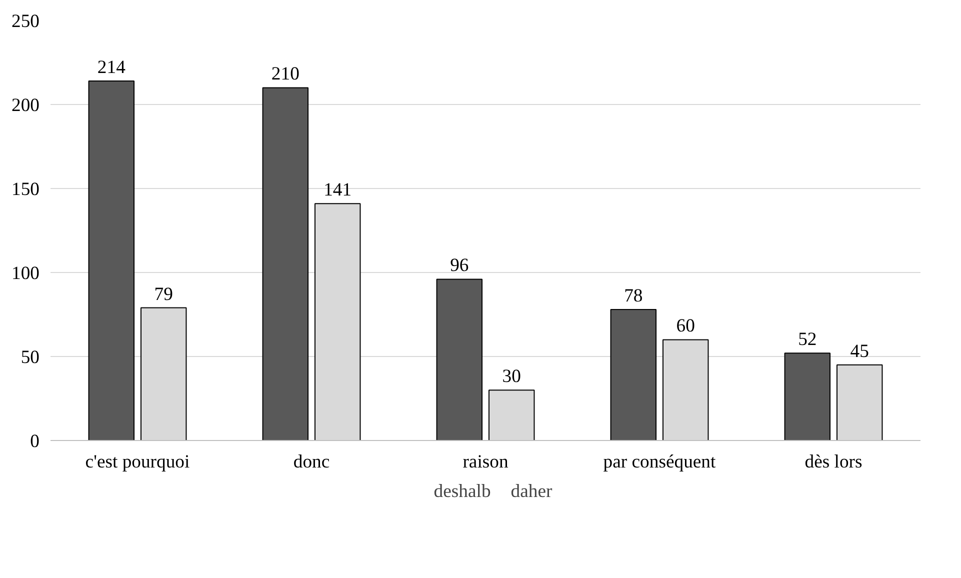 Image resolution: width=961 pixels, height=578 pixels. What do you see at coordinates (859, 351) in the screenshot?
I see `data-label: 45` at bounding box center [859, 351].